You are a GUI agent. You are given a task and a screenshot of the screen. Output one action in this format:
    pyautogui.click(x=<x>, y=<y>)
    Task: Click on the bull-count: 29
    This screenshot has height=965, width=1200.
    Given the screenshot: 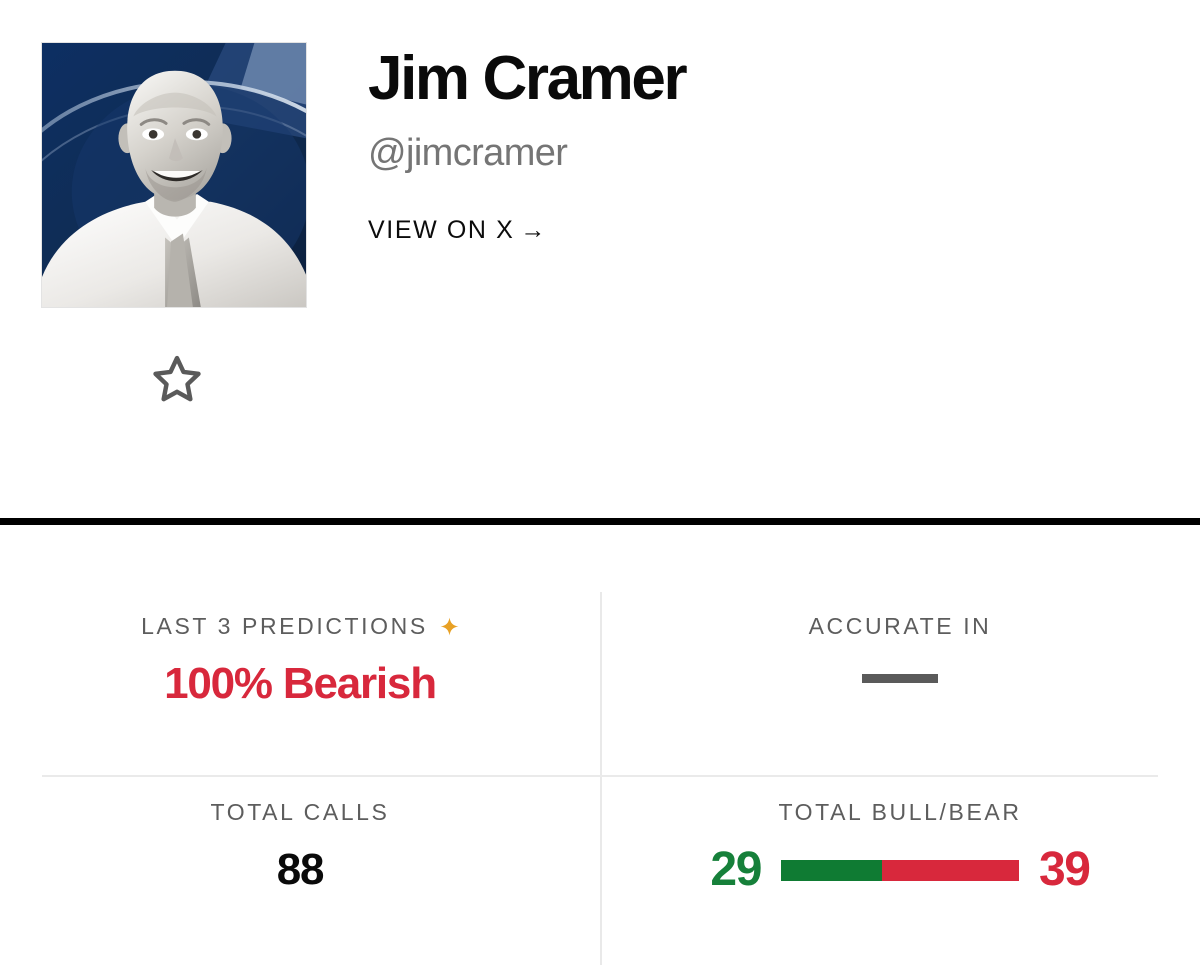 What is the action you would take?
    pyautogui.click(x=736, y=869)
    